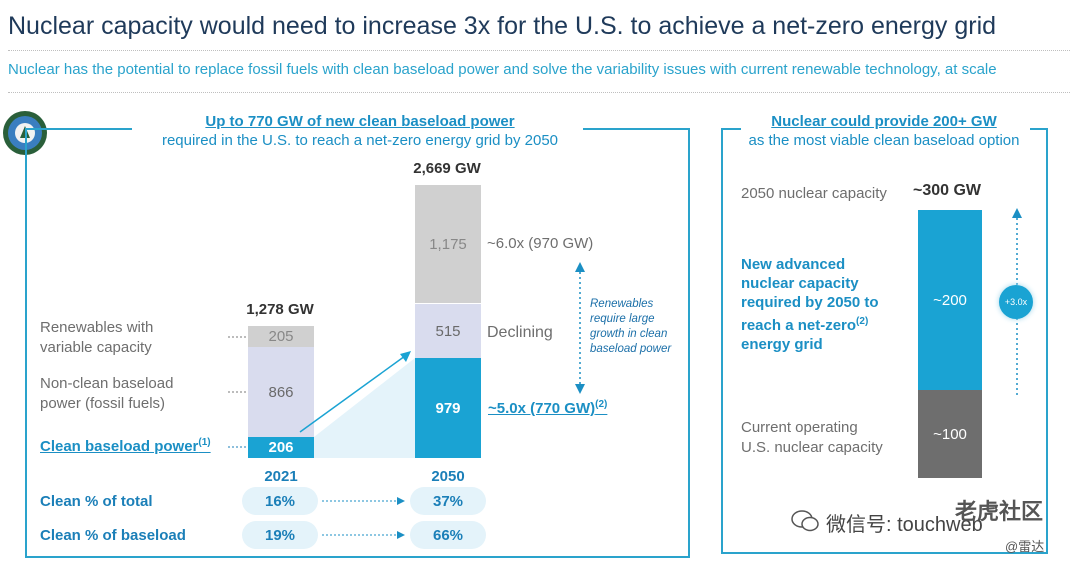  I want to click on bar-2050-nonclean: 515, so click(448, 331).